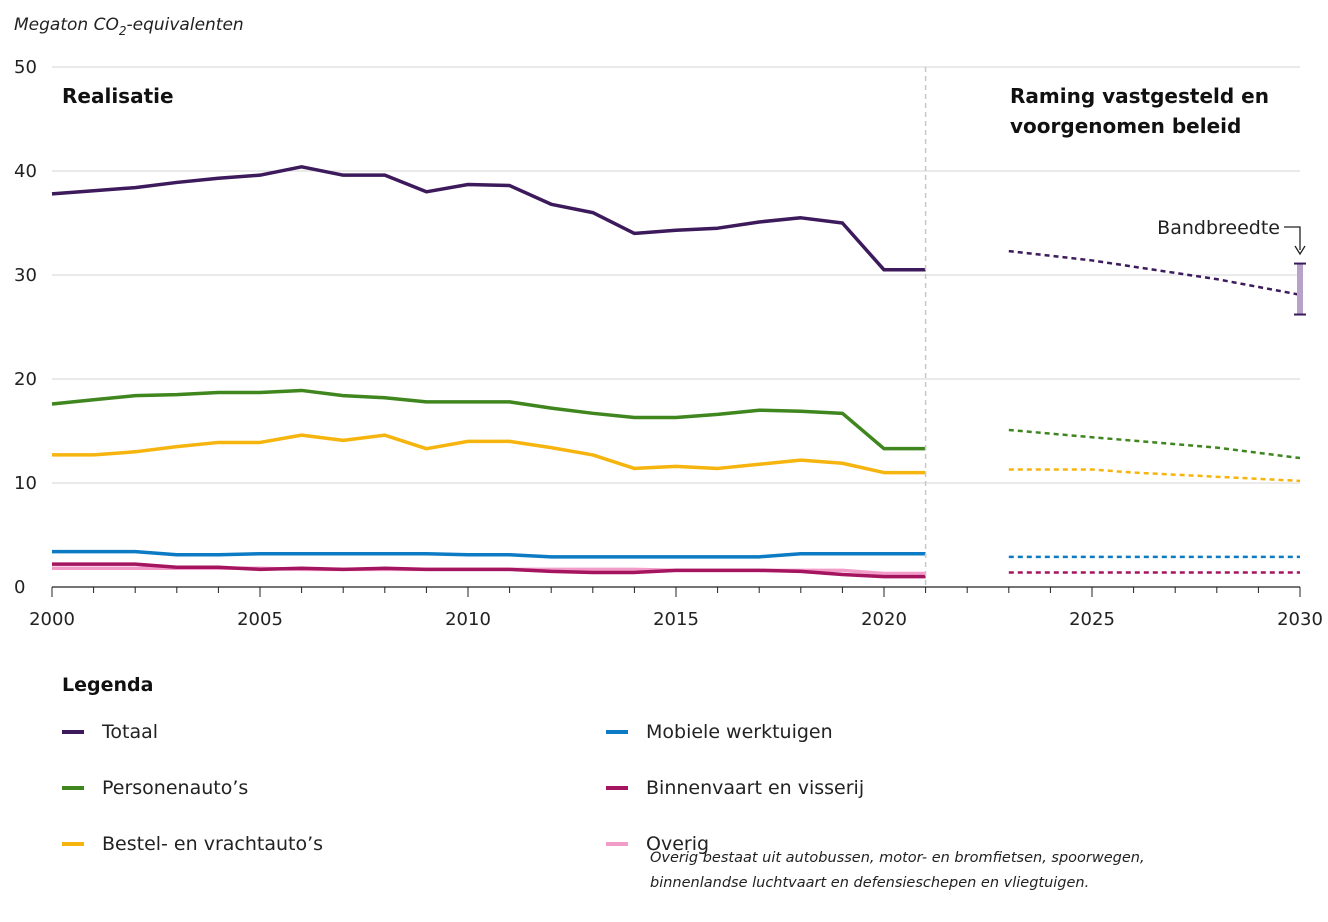 Image resolution: width=1328 pixels, height=922 pixels. Describe the element at coordinates (1154, 475) in the screenshot. I see `series-projection-bestel-en-vrachtauto-s` at that location.